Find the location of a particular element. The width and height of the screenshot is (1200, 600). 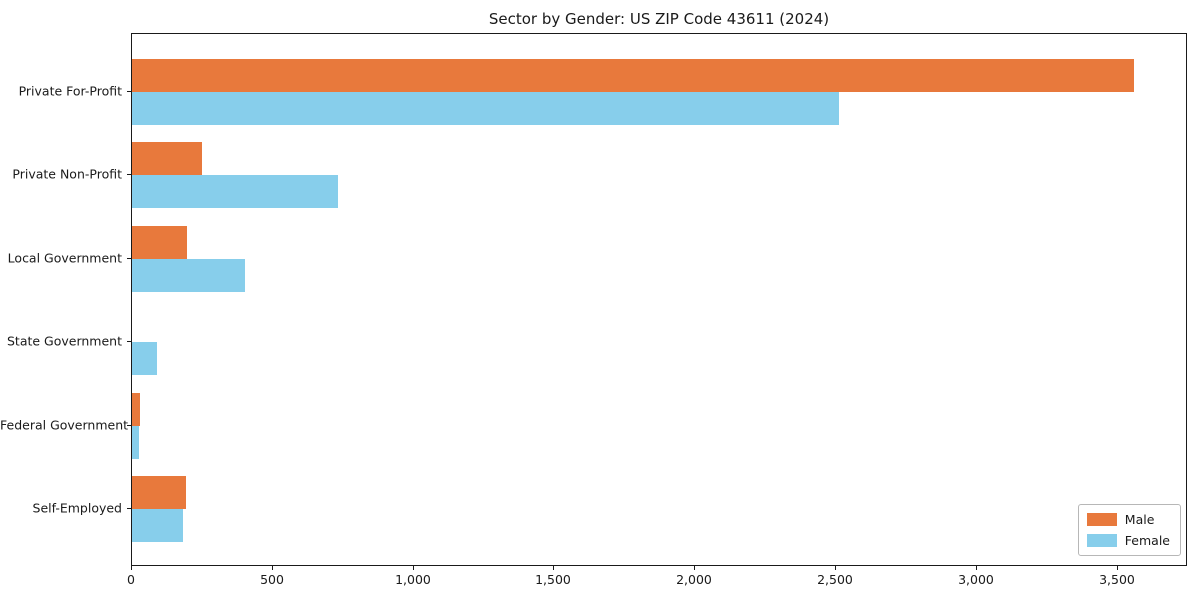

legend-label-female: Female is located at coordinates (1147, 540).